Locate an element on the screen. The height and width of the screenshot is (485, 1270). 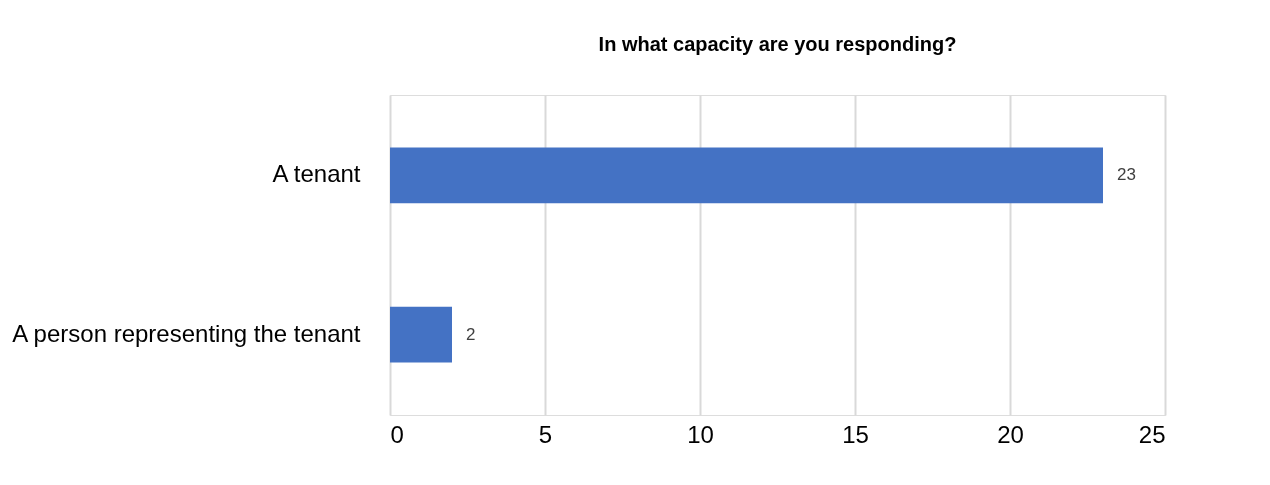
x-tick-label: 10 is located at coordinates (700, 434).